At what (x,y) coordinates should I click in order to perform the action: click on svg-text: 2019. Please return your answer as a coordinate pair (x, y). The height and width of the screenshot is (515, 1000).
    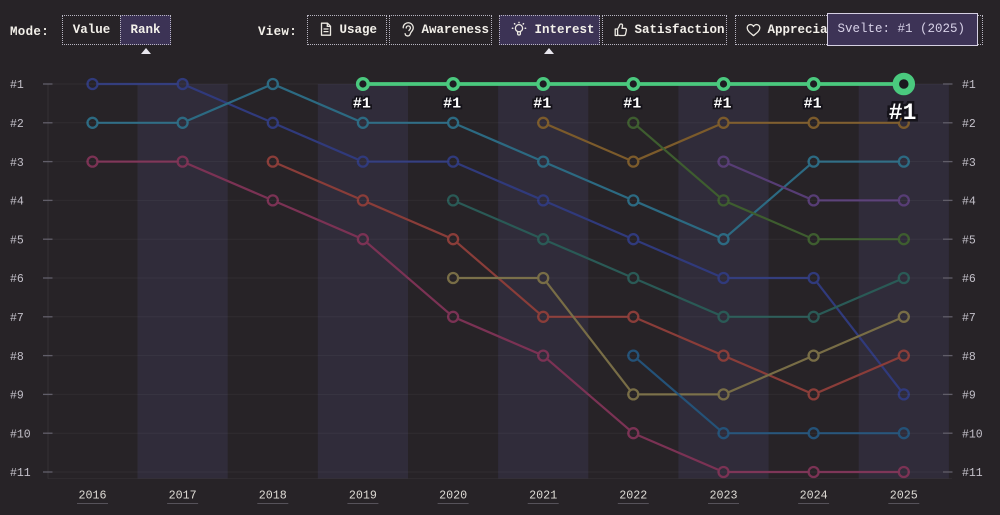
    Looking at the image, I should click on (363, 496).